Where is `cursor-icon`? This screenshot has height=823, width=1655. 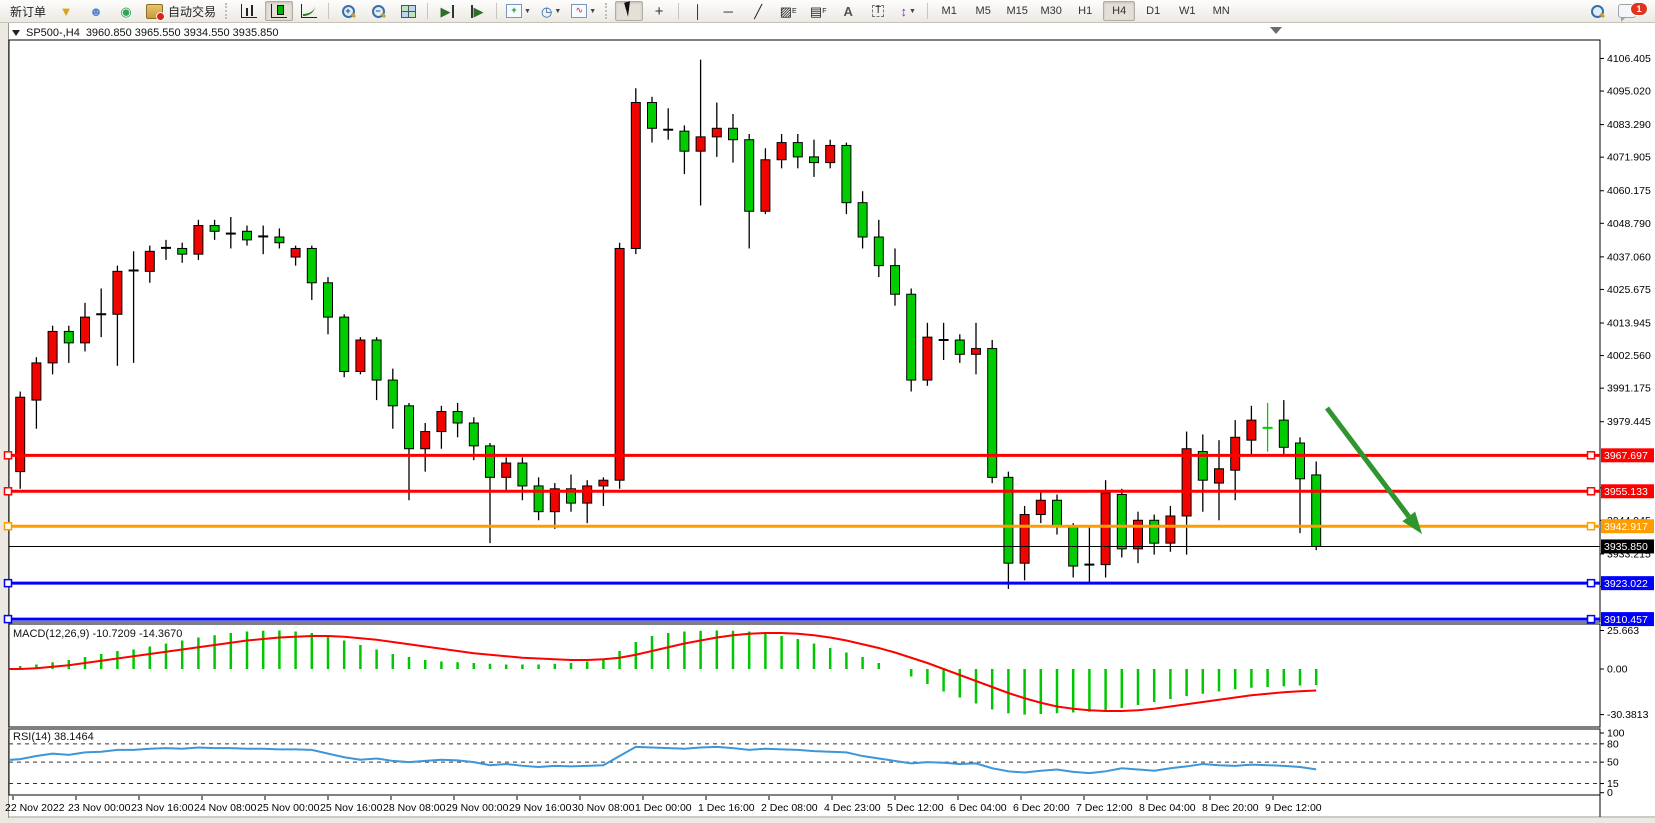
cursor-icon is located at coordinates (629, 9).